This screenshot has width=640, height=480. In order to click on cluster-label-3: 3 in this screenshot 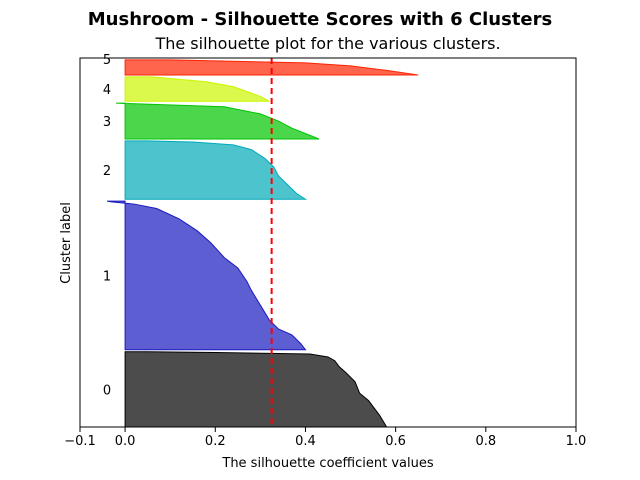, I will do `click(107, 122)`.